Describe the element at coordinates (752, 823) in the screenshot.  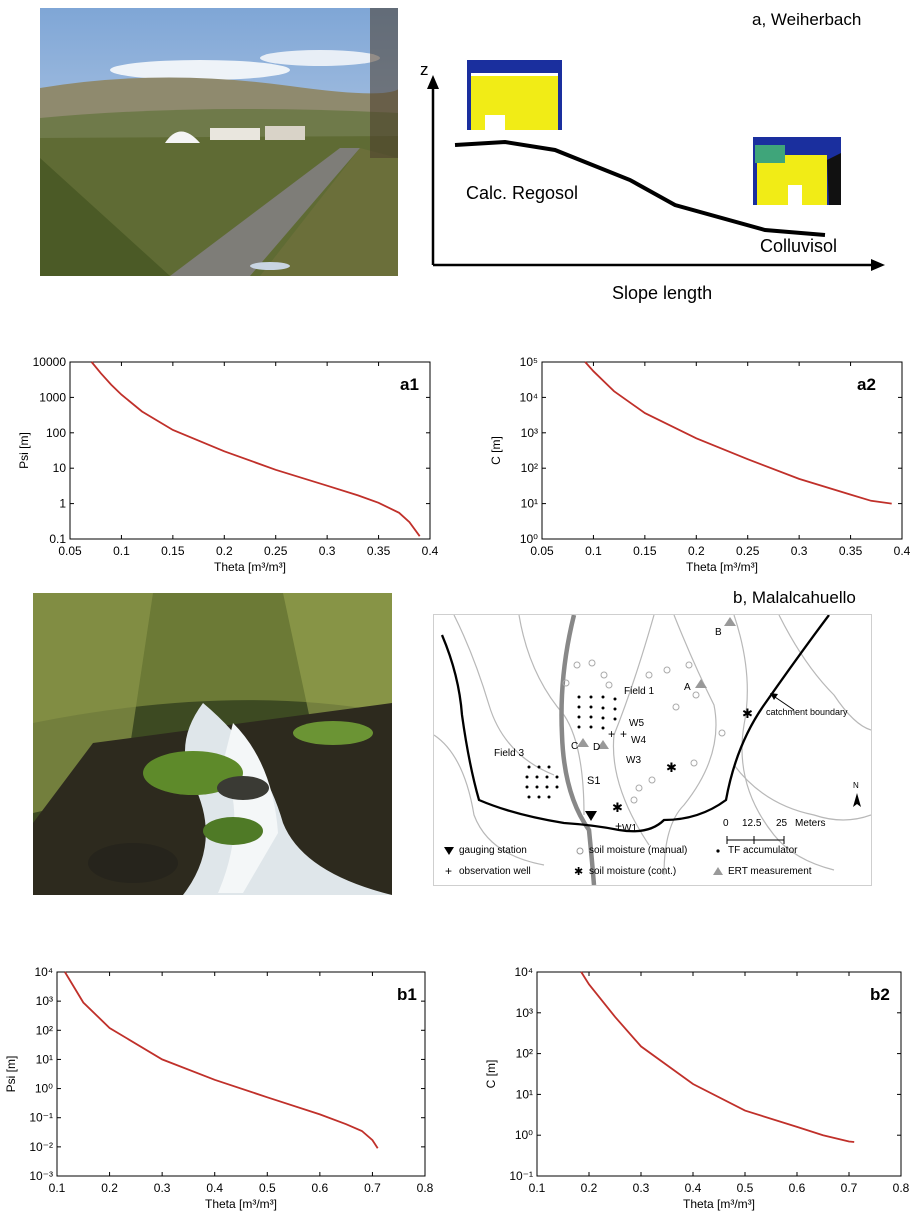
I see `scale-tick-12-5: 12.5` at that location.